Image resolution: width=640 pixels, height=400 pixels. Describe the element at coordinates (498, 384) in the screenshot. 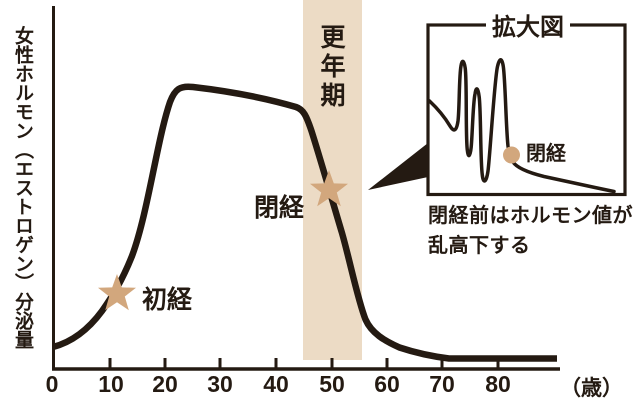

I see `x-tick-label-80: 80` at that location.